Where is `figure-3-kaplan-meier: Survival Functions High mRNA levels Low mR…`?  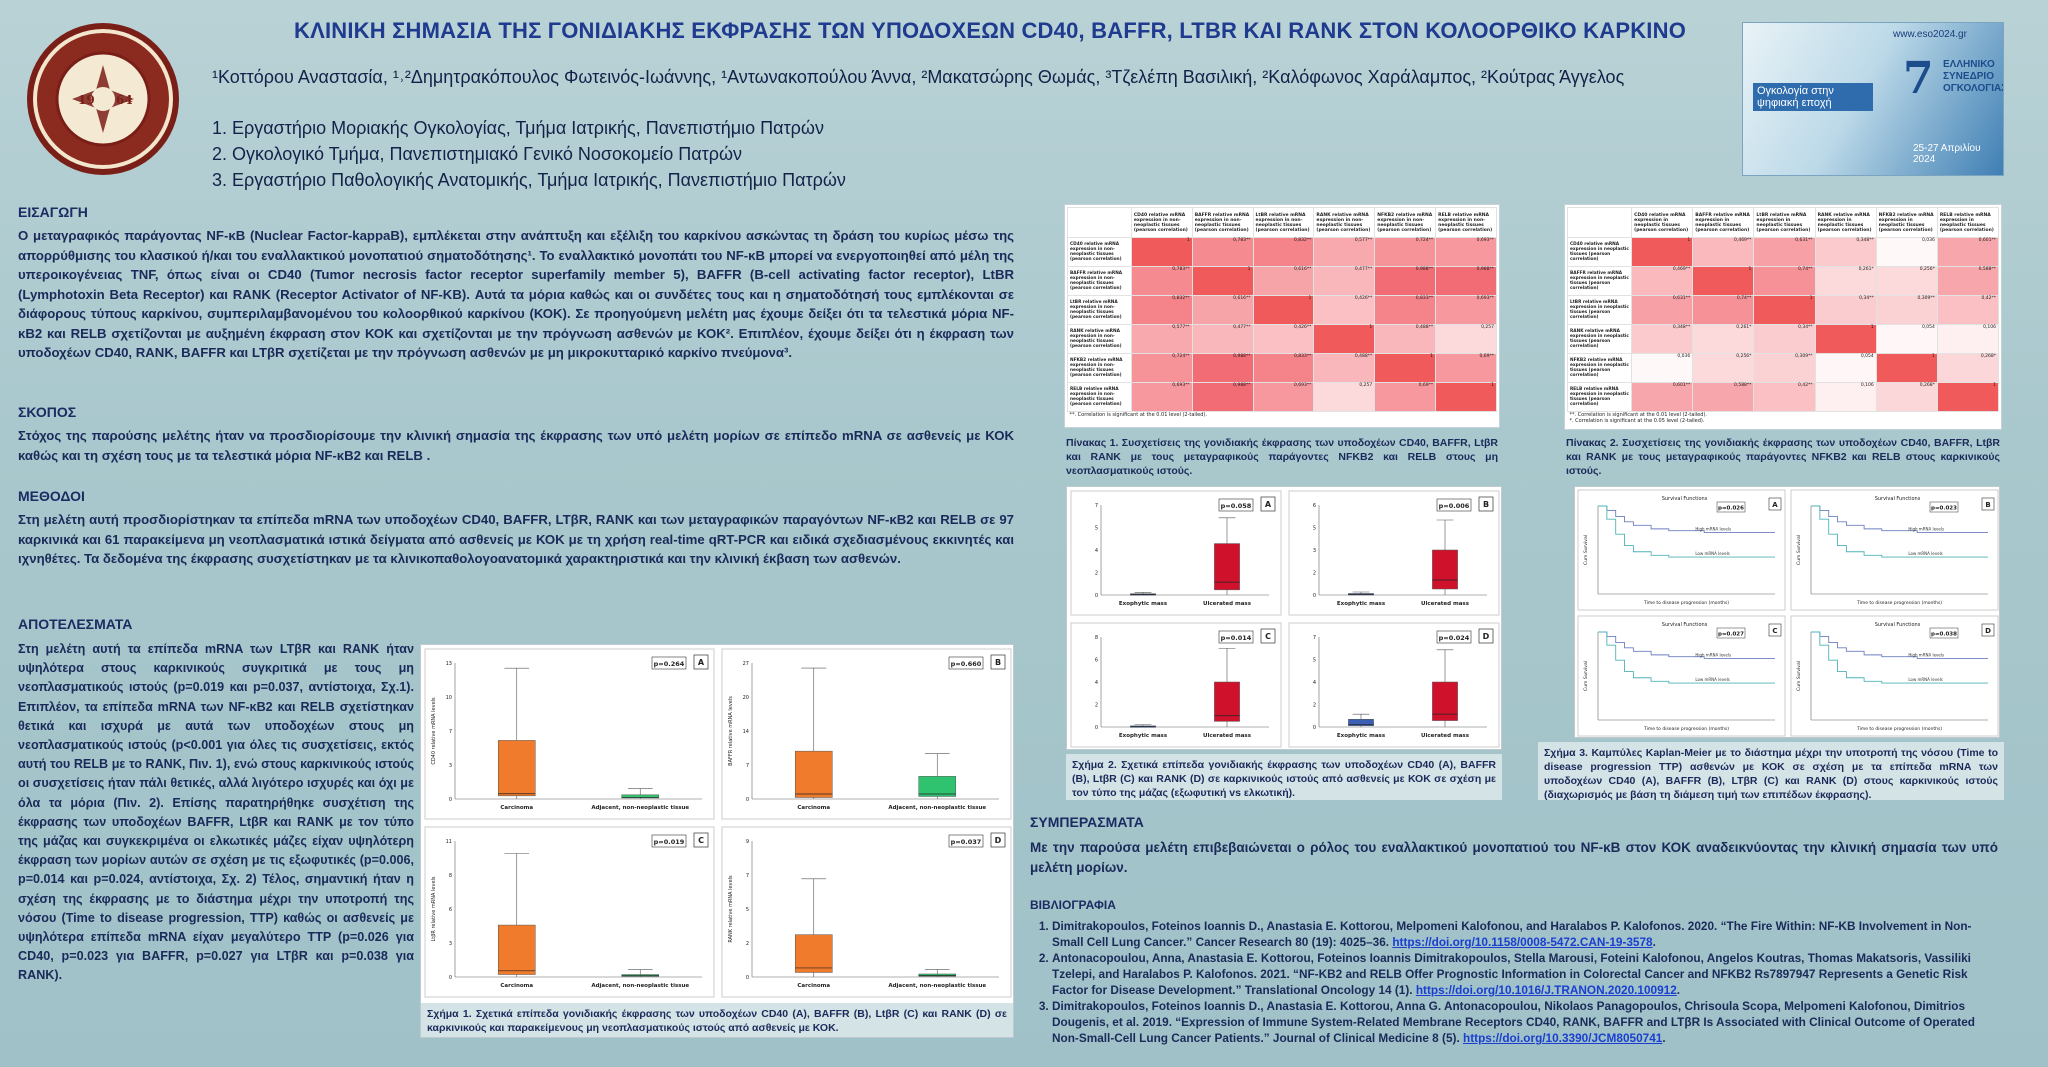 figure-3-kaplan-meier: Survival Functions High mRNA levels Low mR… is located at coordinates (1788, 613).